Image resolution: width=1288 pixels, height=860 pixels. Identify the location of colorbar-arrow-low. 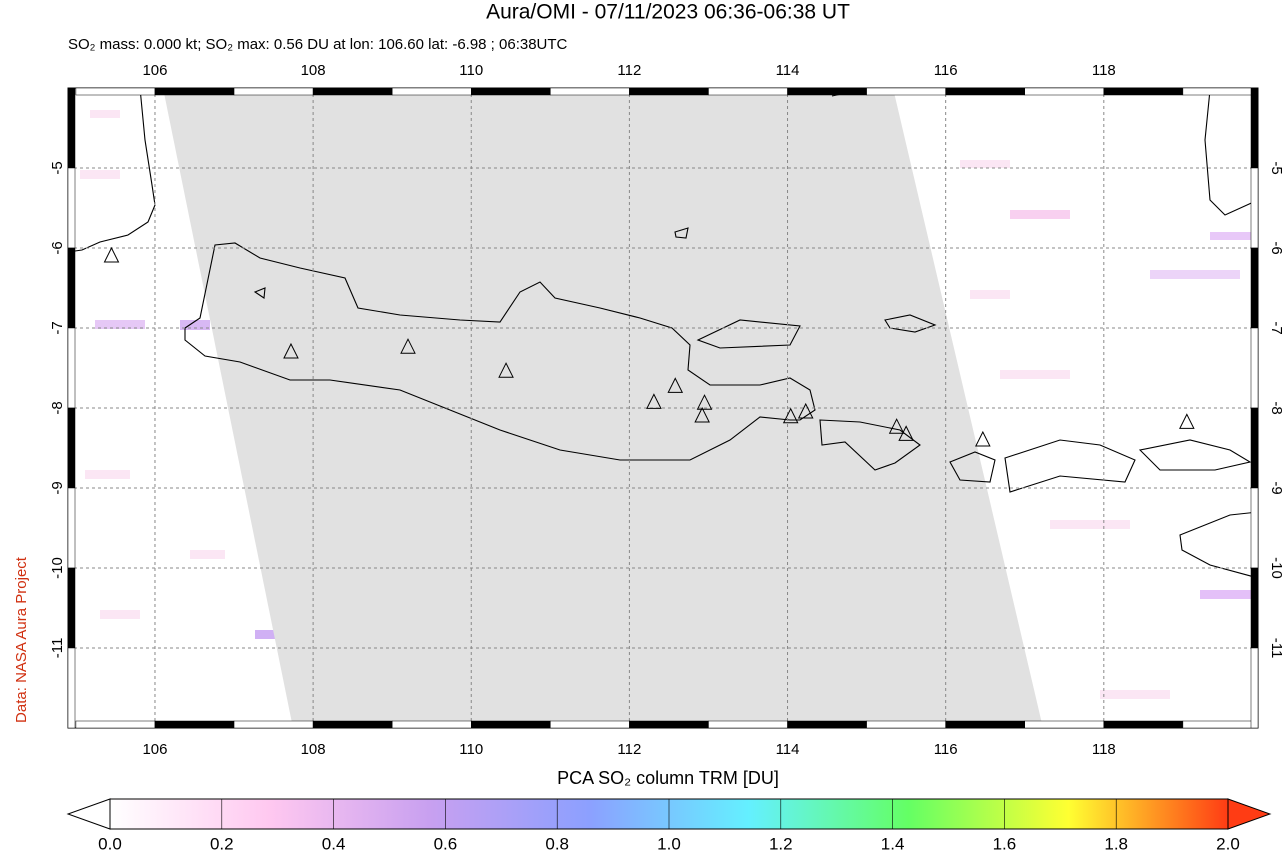
(88, 814).